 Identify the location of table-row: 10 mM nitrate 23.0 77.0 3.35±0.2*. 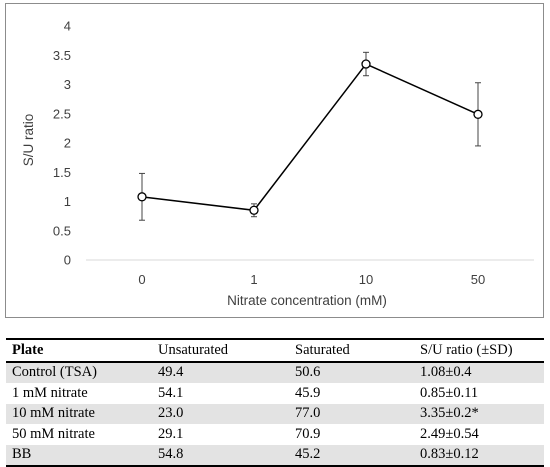
(275, 413).